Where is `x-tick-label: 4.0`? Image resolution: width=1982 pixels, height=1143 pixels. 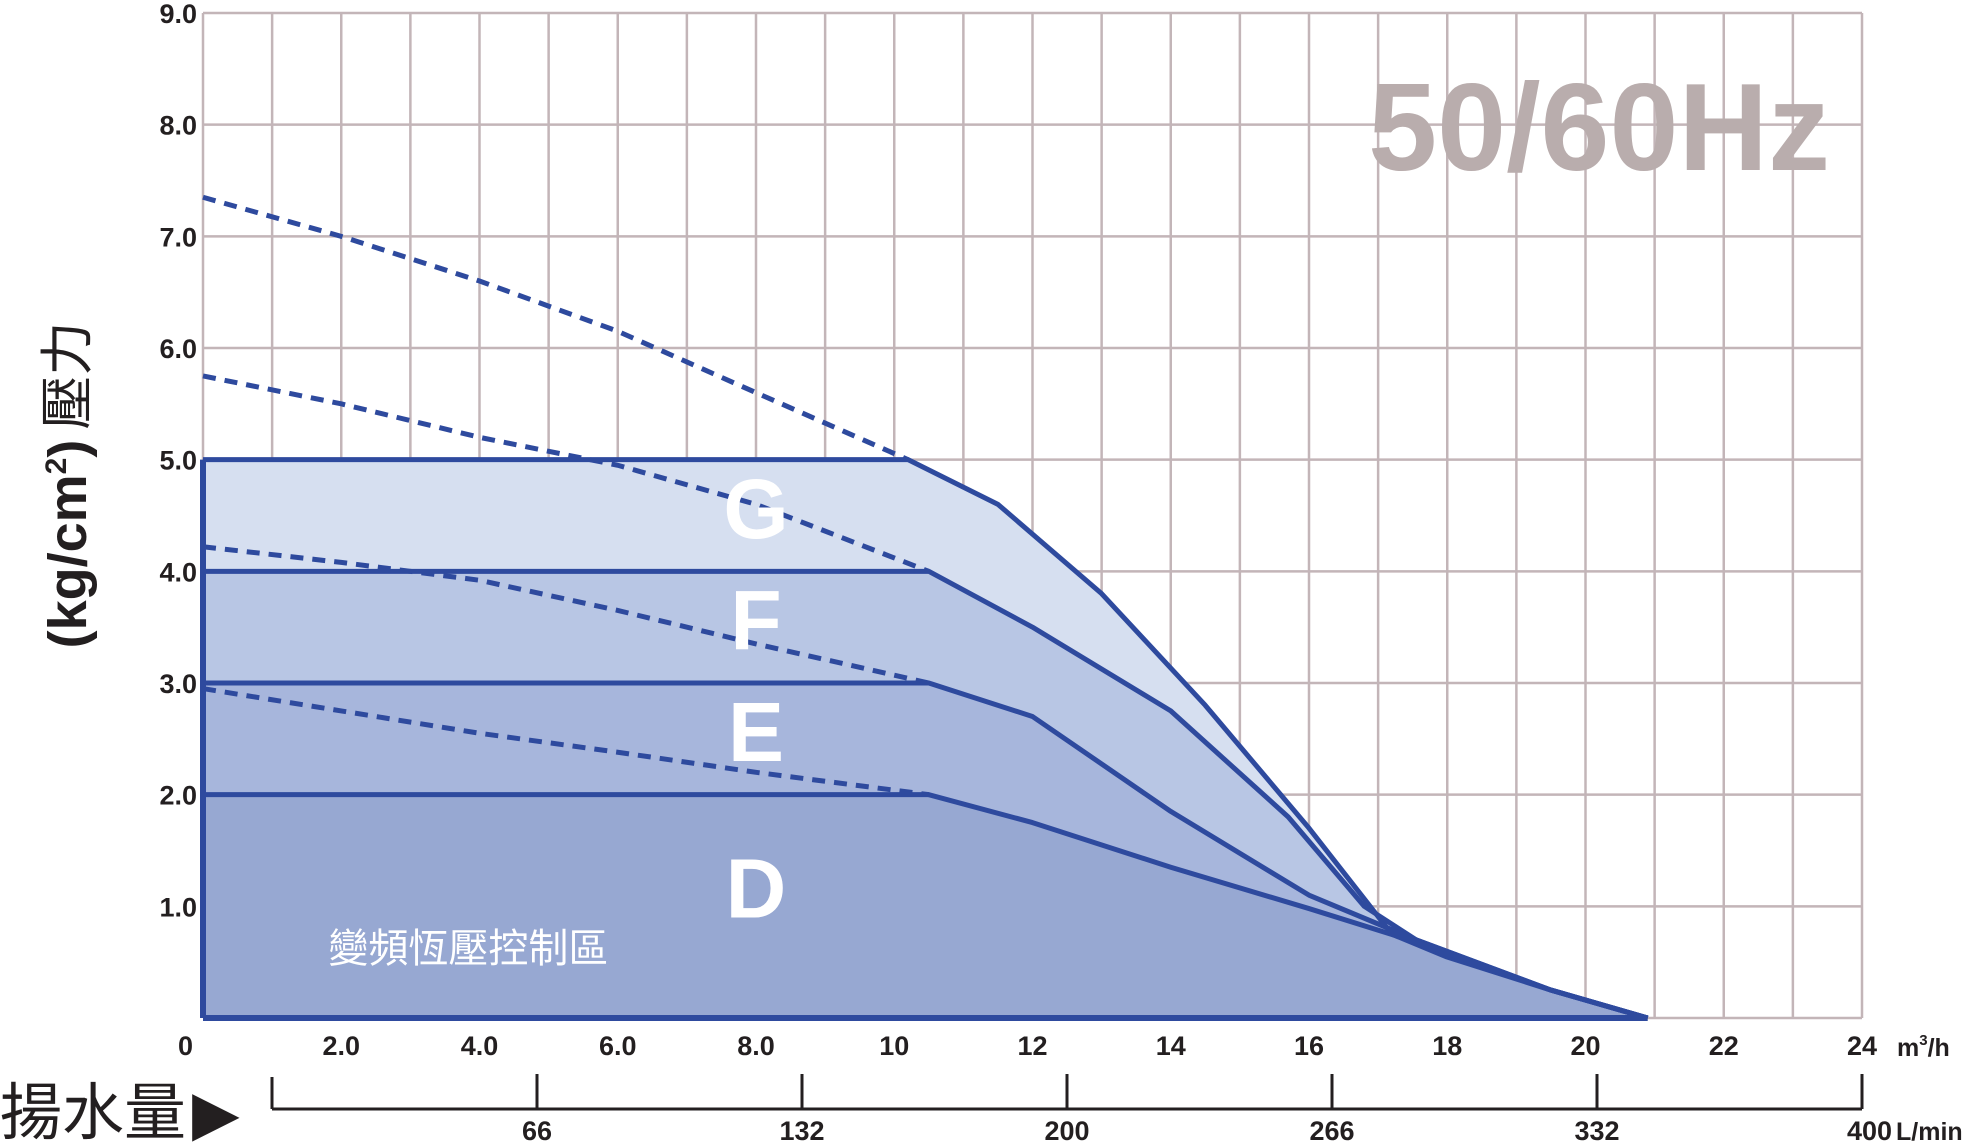
x-tick-label: 4.0 is located at coordinates (480, 1046).